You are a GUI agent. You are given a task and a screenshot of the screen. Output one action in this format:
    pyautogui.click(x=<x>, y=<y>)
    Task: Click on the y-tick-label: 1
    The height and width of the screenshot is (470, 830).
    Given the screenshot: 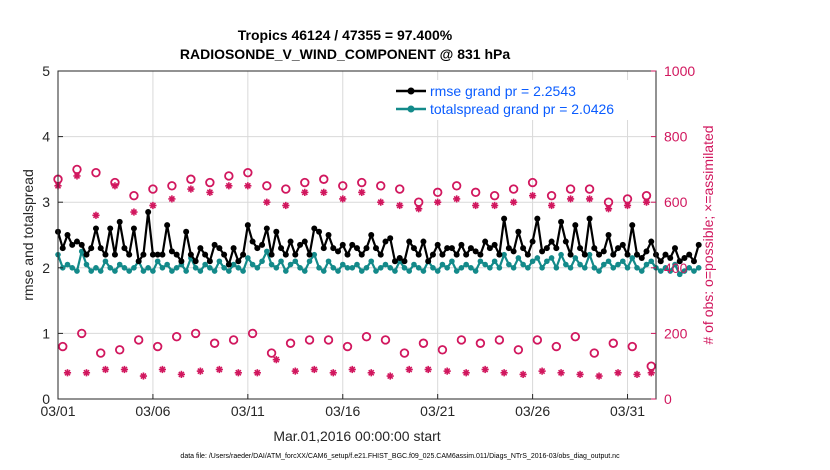 What is the action you would take?
    pyautogui.click(x=46, y=333)
    